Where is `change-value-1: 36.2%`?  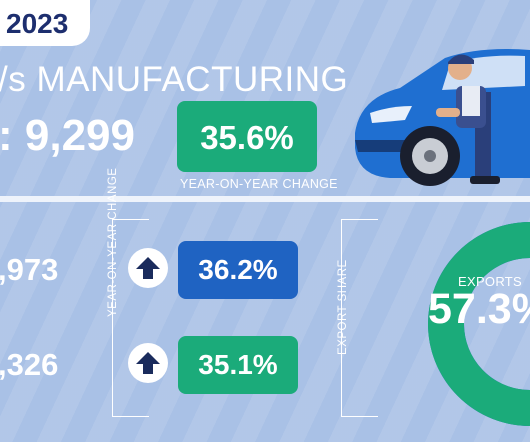 change-value-1: 36.2% is located at coordinates (238, 269).